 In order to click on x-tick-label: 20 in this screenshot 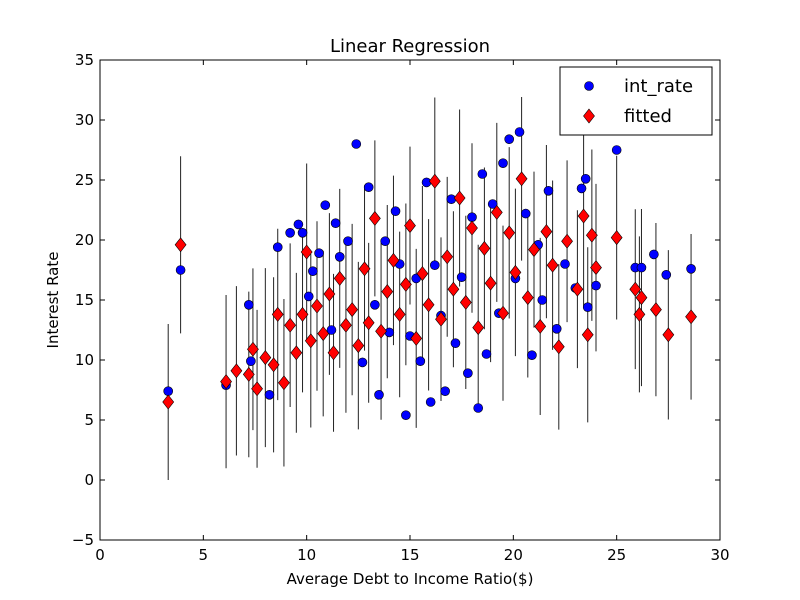, I will do `click(513, 555)`.